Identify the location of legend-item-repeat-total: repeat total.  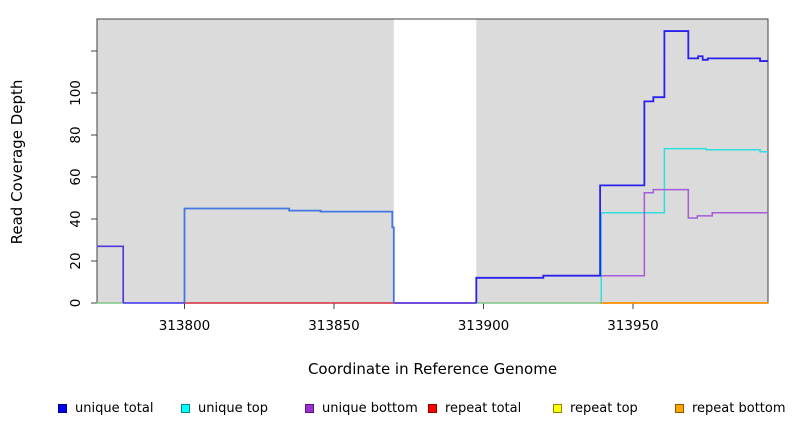
(474, 408).